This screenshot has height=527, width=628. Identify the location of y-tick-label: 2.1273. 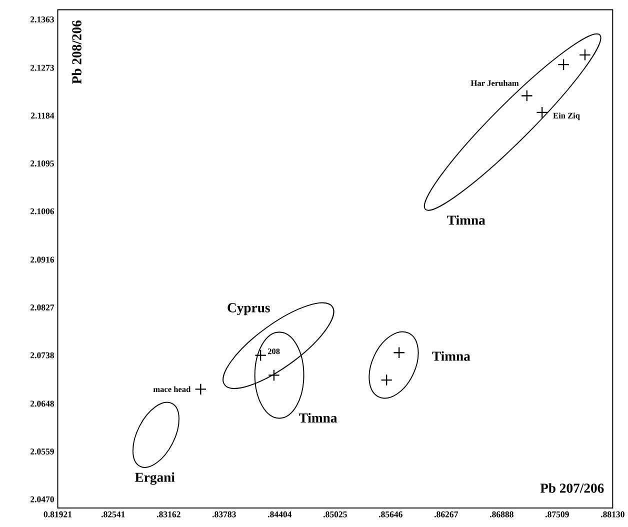
(42, 68).